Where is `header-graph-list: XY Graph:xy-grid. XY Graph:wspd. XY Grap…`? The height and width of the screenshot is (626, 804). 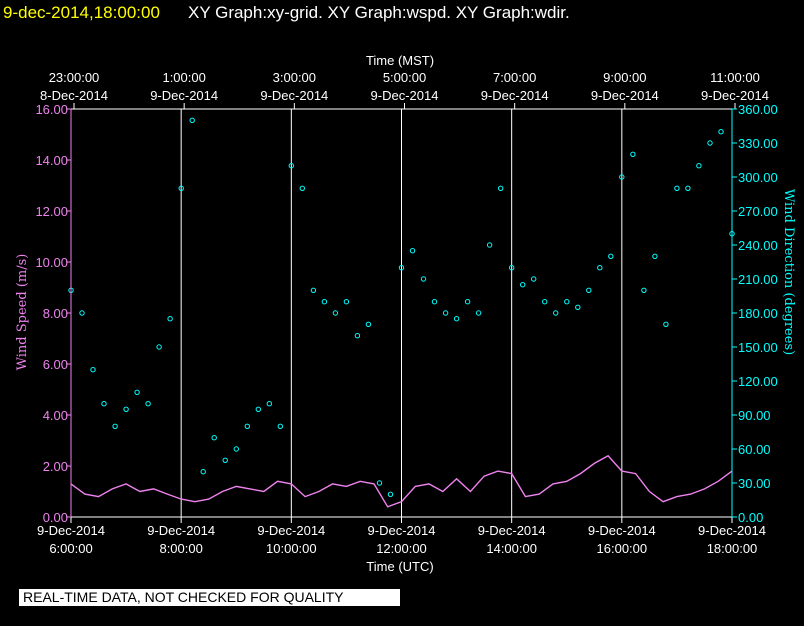 header-graph-list: XY Graph:xy-grid. XY Graph:wspd. XY Grap… is located at coordinates (379, 12).